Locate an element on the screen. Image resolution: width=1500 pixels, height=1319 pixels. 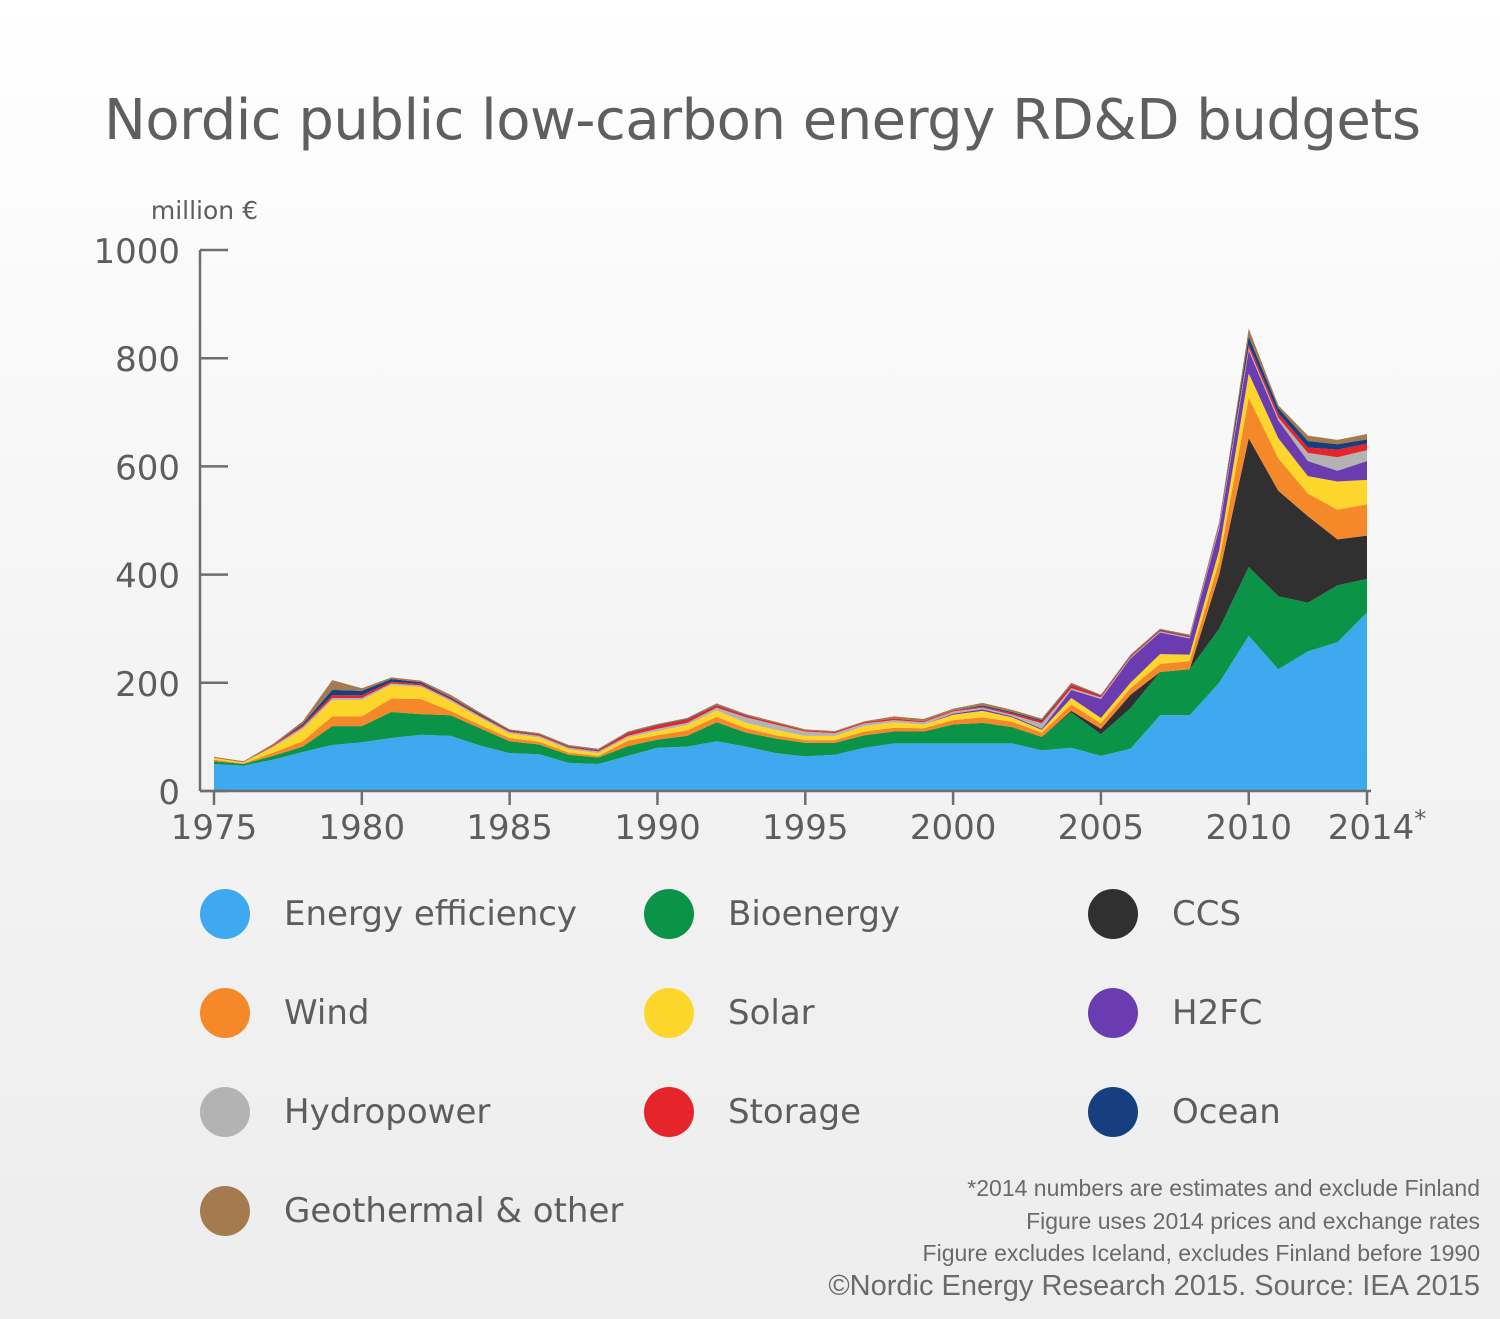
y-tick-label: 1000 is located at coordinates (136, 252).